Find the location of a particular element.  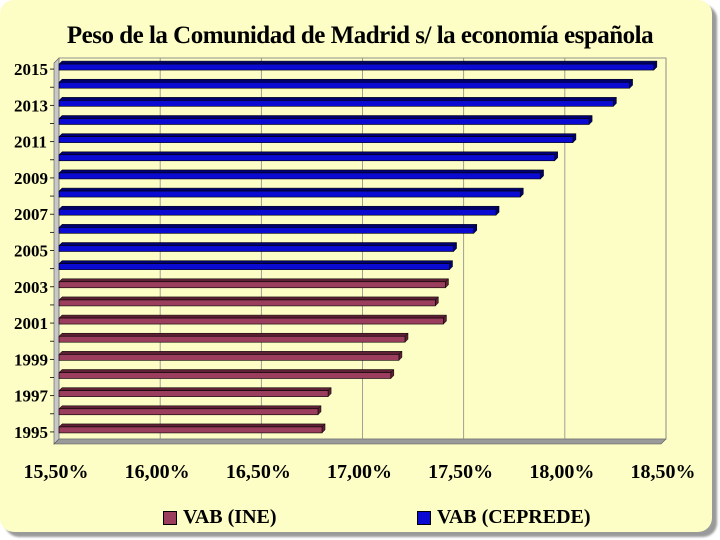

x-tick-label: 18,50% is located at coordinates (663, 472).